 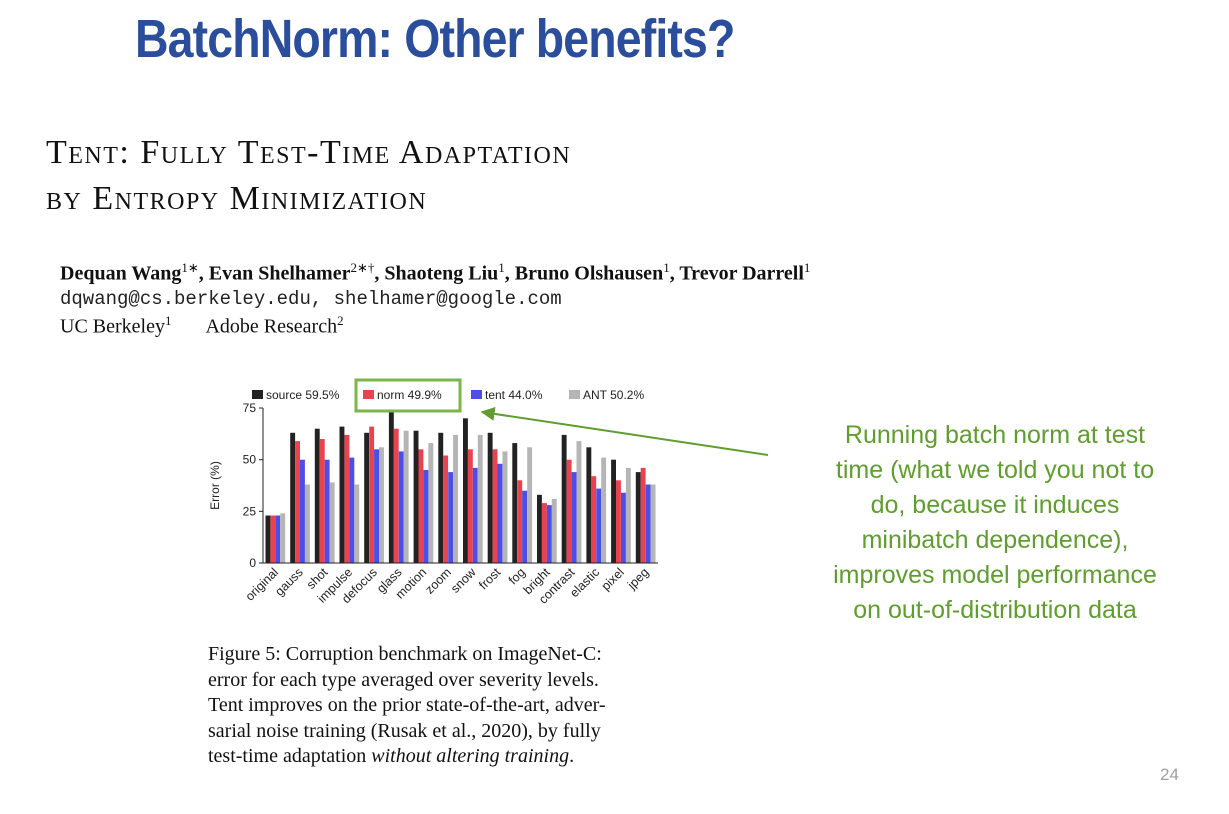 I want to click on annotation-line: time (what we told you not to, so click(x=995, y=470).